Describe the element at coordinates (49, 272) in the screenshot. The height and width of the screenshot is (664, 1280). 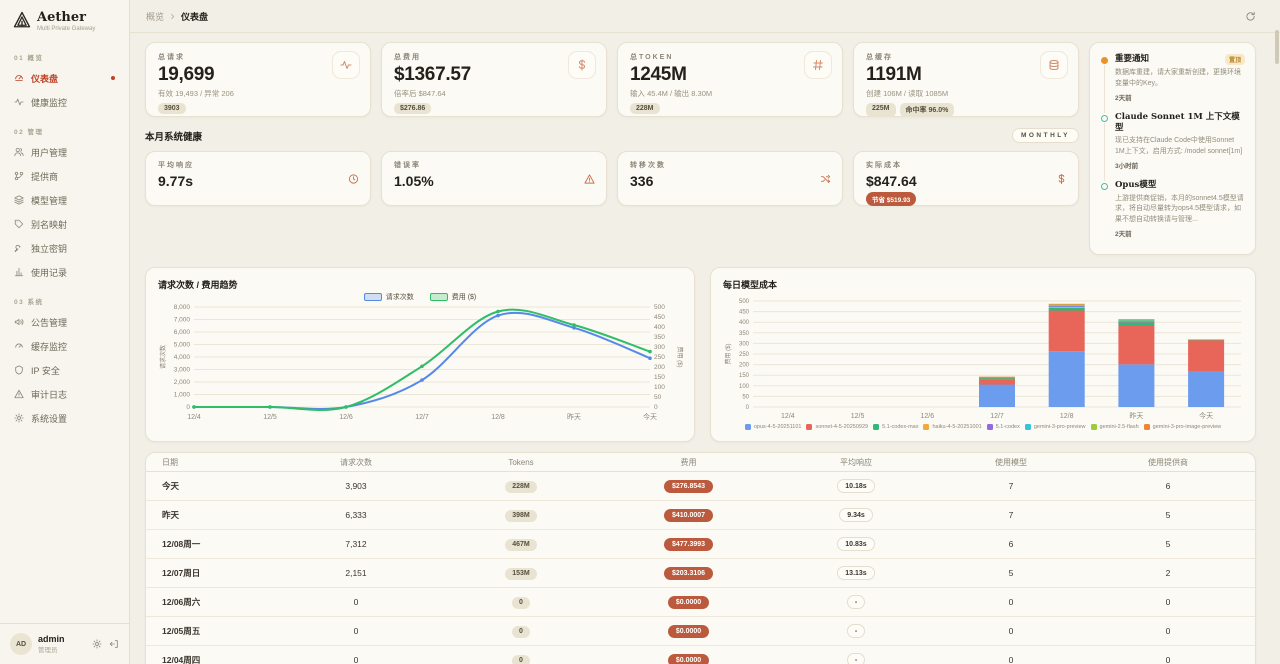
I see `sidebar-item-label: 使用记录` at that location.